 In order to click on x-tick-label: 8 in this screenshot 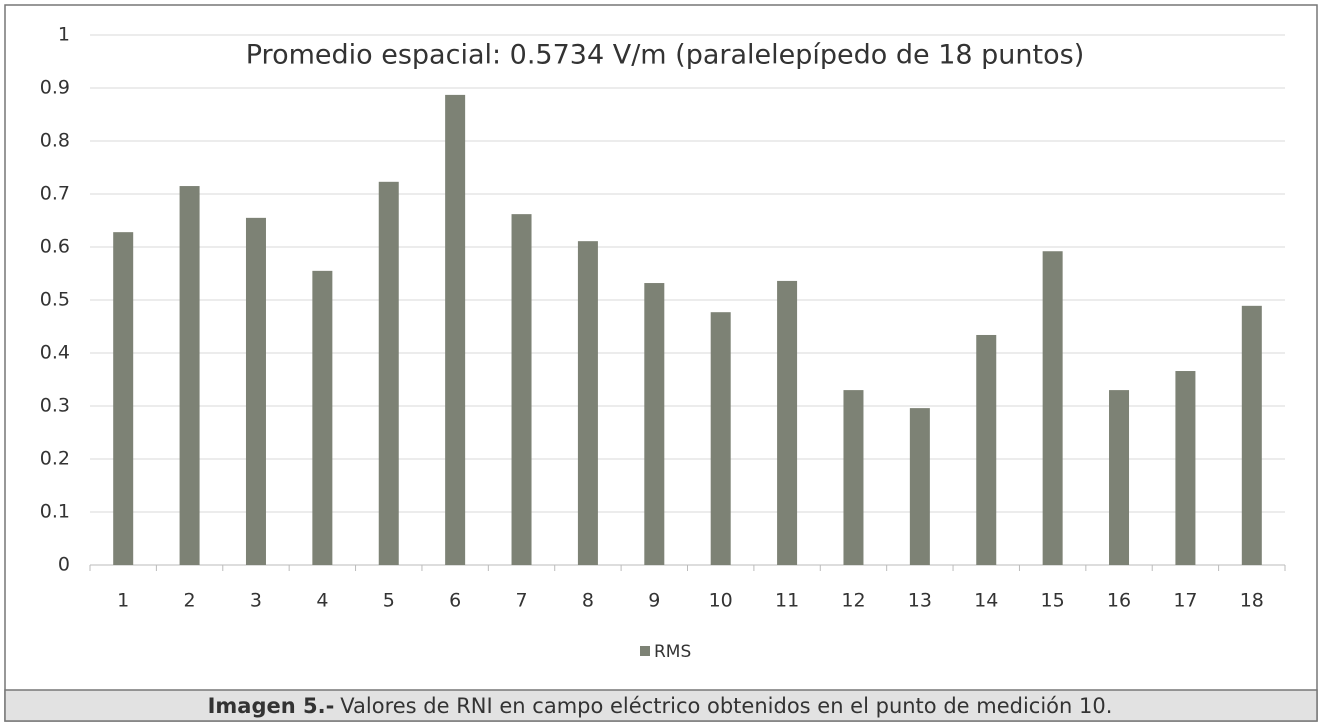, I will do `click(588, 601)`.